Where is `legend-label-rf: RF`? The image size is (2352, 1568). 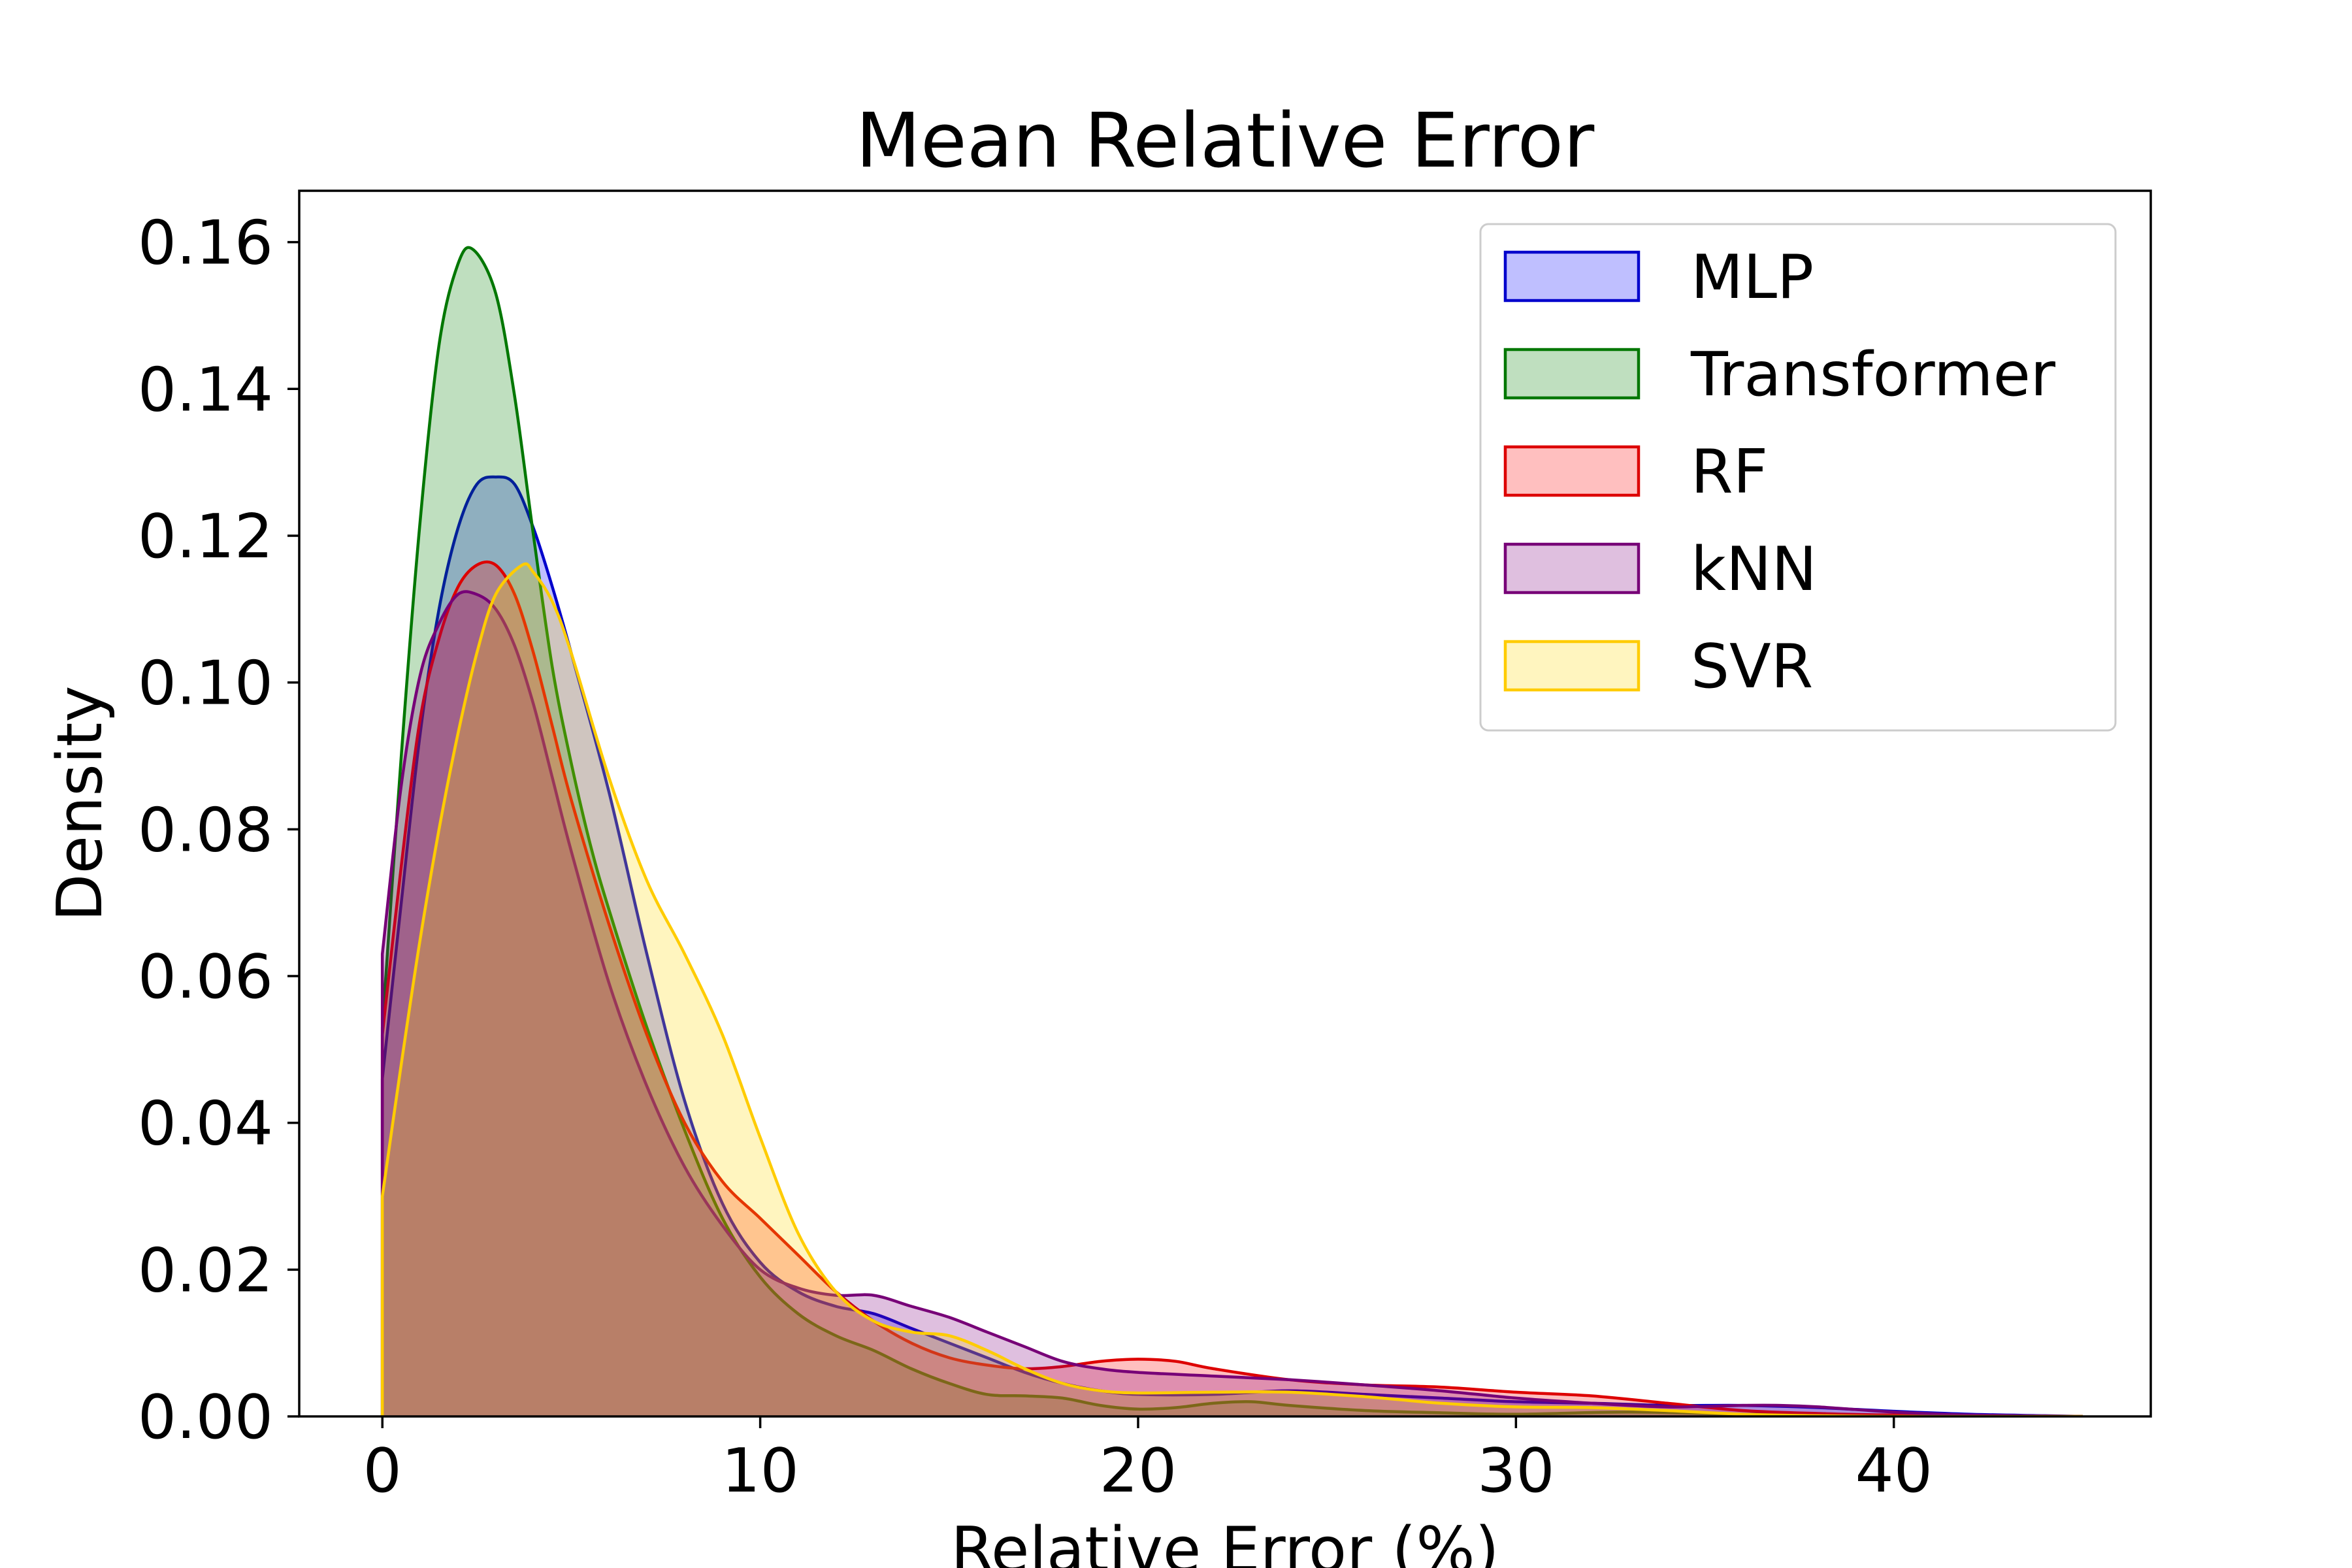
legend-label-rf: RF is located at coordinates (1729, 471).